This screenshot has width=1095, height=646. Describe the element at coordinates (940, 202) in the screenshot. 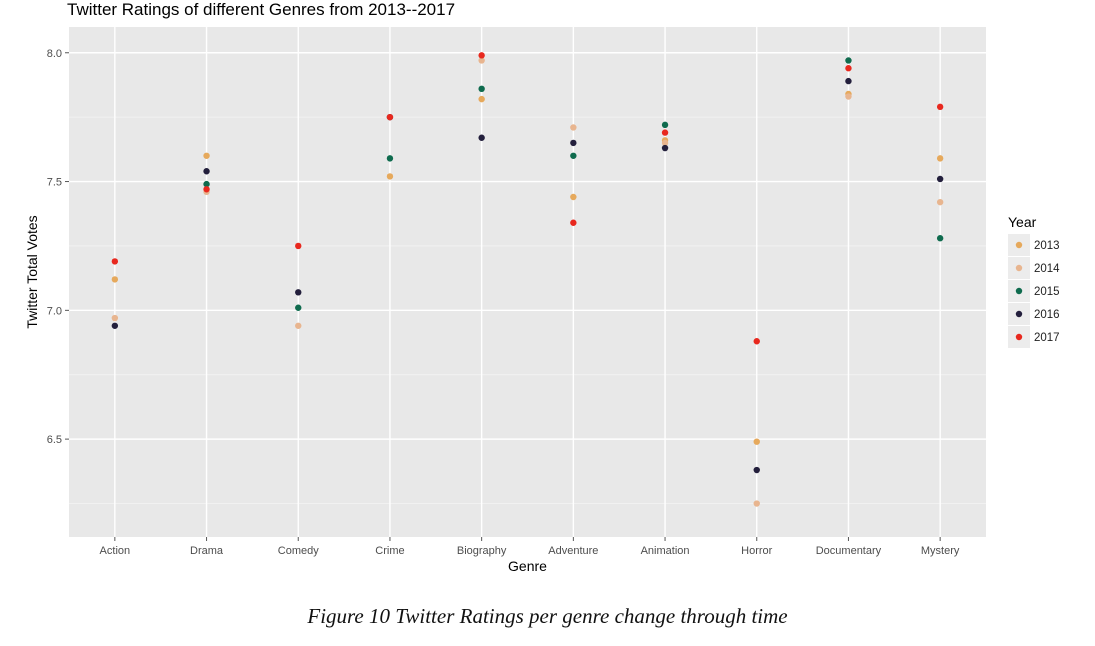

I see `point-2014-mystery` at that location.